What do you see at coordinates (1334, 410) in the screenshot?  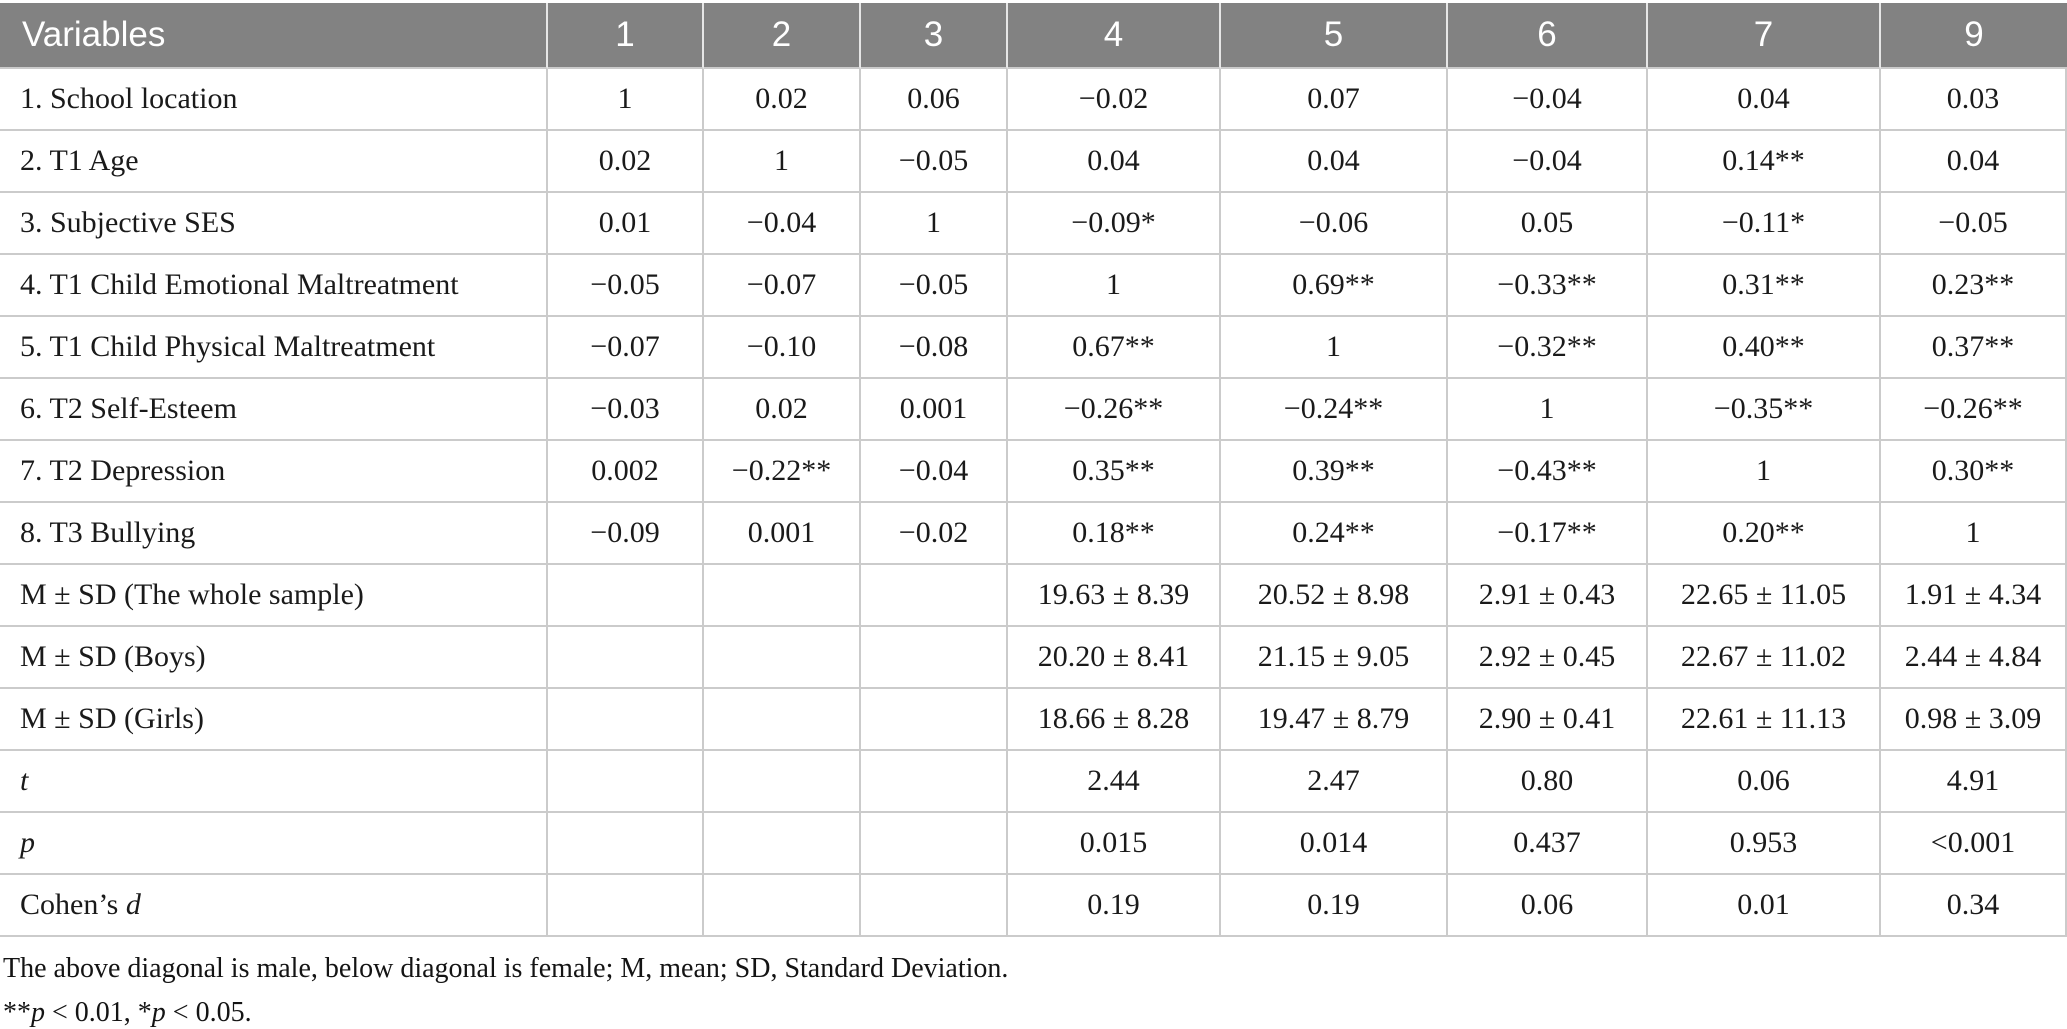 I see `cell: −0.24**` at bounding box center [1334, 410].